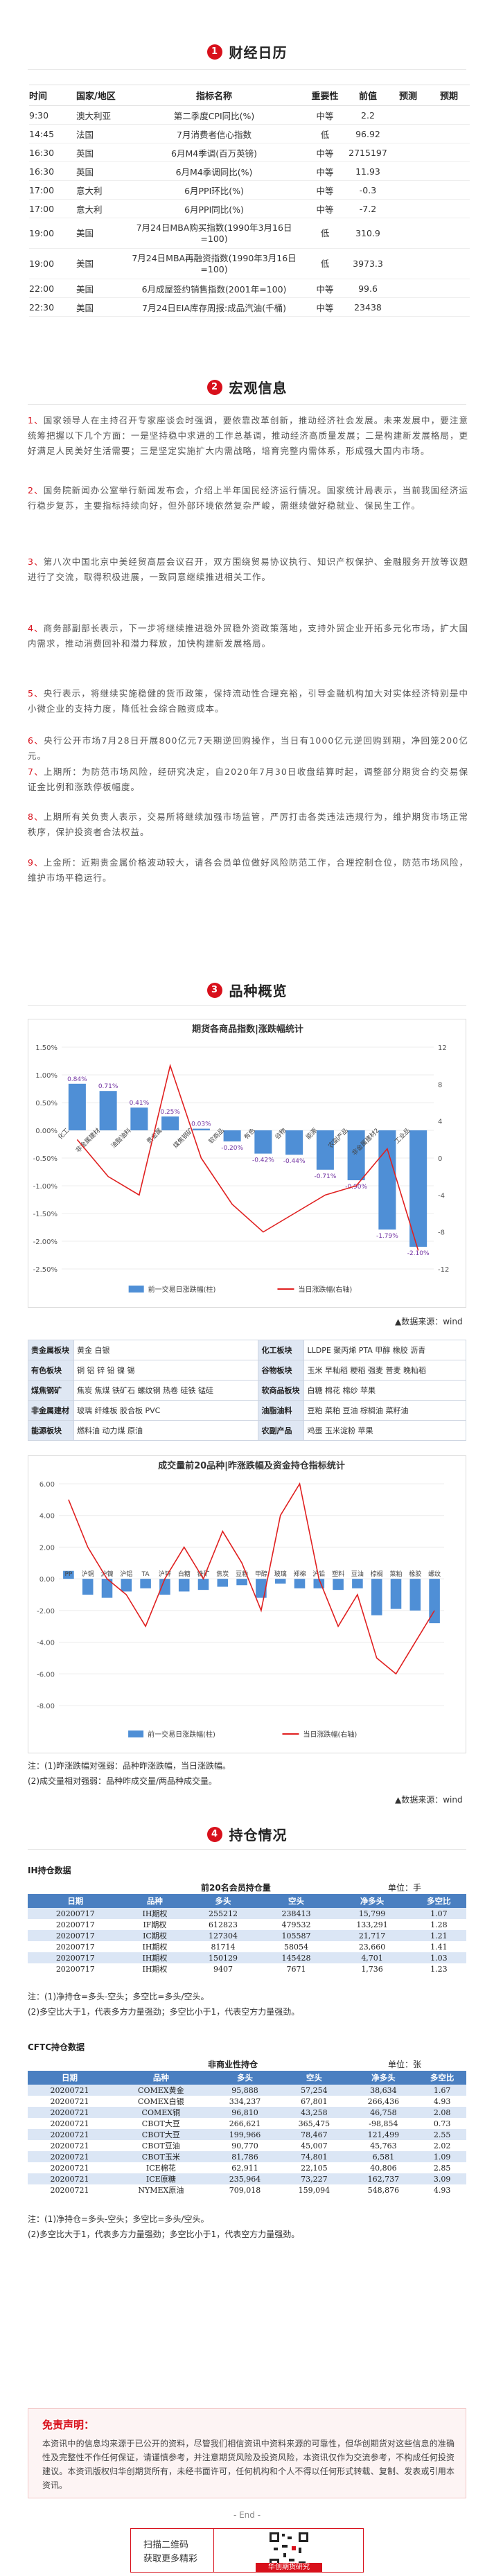 This screenshot has height=2576, width=494. What do you see at coordinates (106, 1574) in the screenshot?
I see `x-tick-label: 沪镍` at bounding box center [106, 1574].